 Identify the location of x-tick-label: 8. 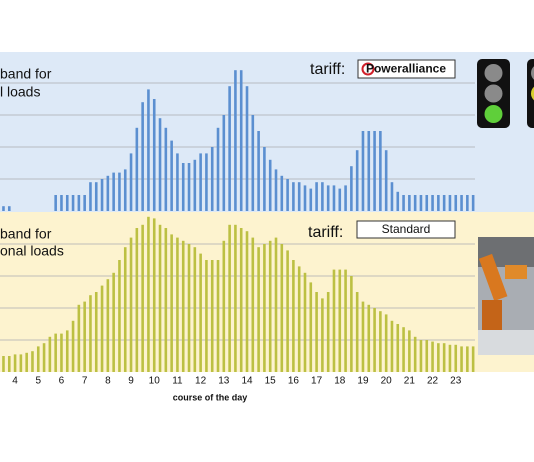
(108, 381).